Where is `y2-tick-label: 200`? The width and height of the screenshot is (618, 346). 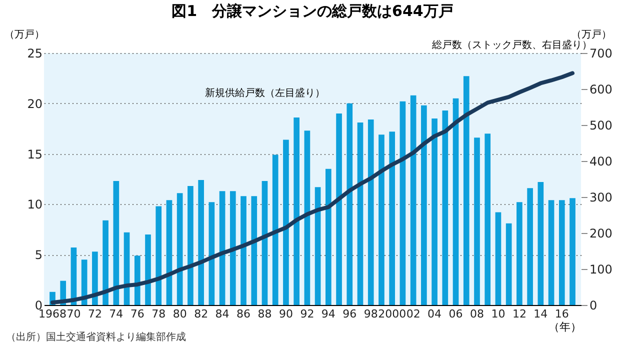 y2-tick-label: 200 is located at coordinates (601, 233).